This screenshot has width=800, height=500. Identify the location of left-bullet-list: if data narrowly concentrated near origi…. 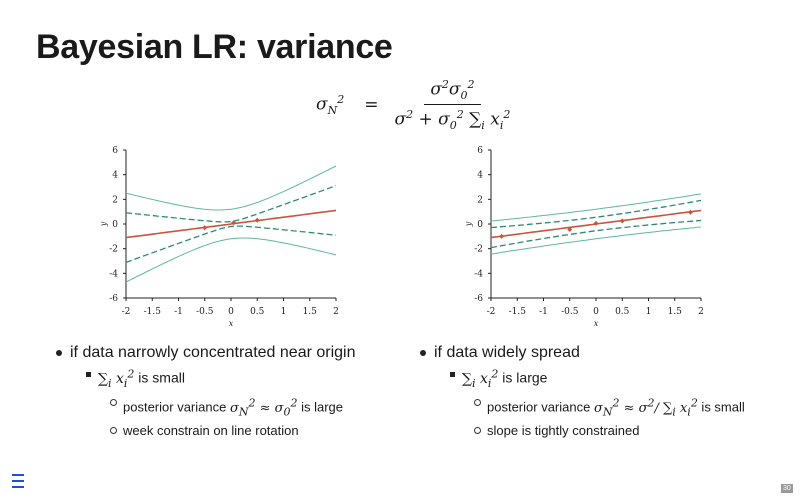
(206, 391).